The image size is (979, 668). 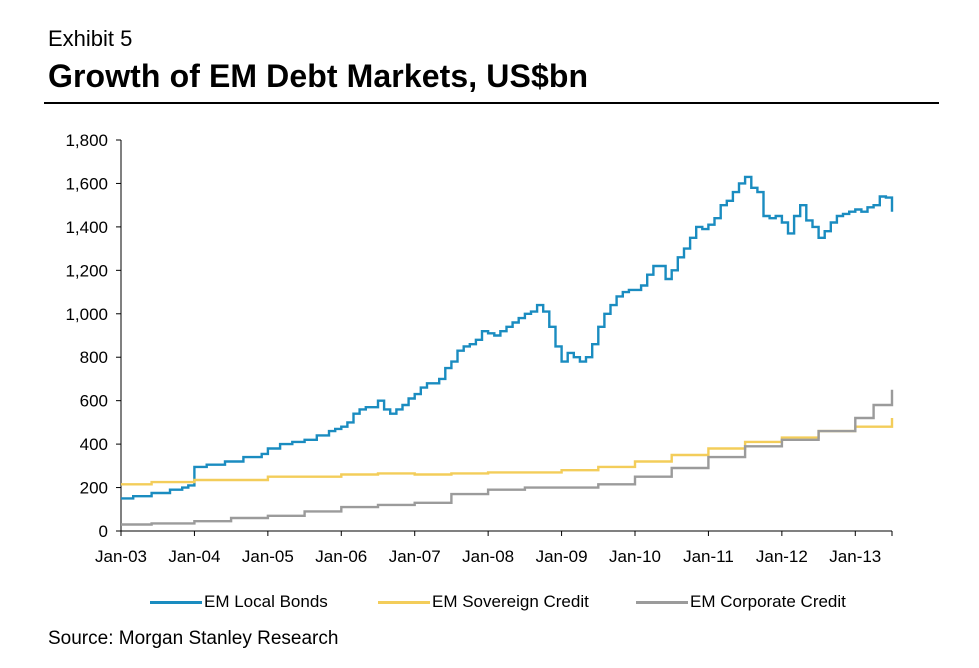 What do you see at coordinates (782, 556) in the screenshot?
I see `x-tick-label: Jan-12` at bounding box center [782, 556].